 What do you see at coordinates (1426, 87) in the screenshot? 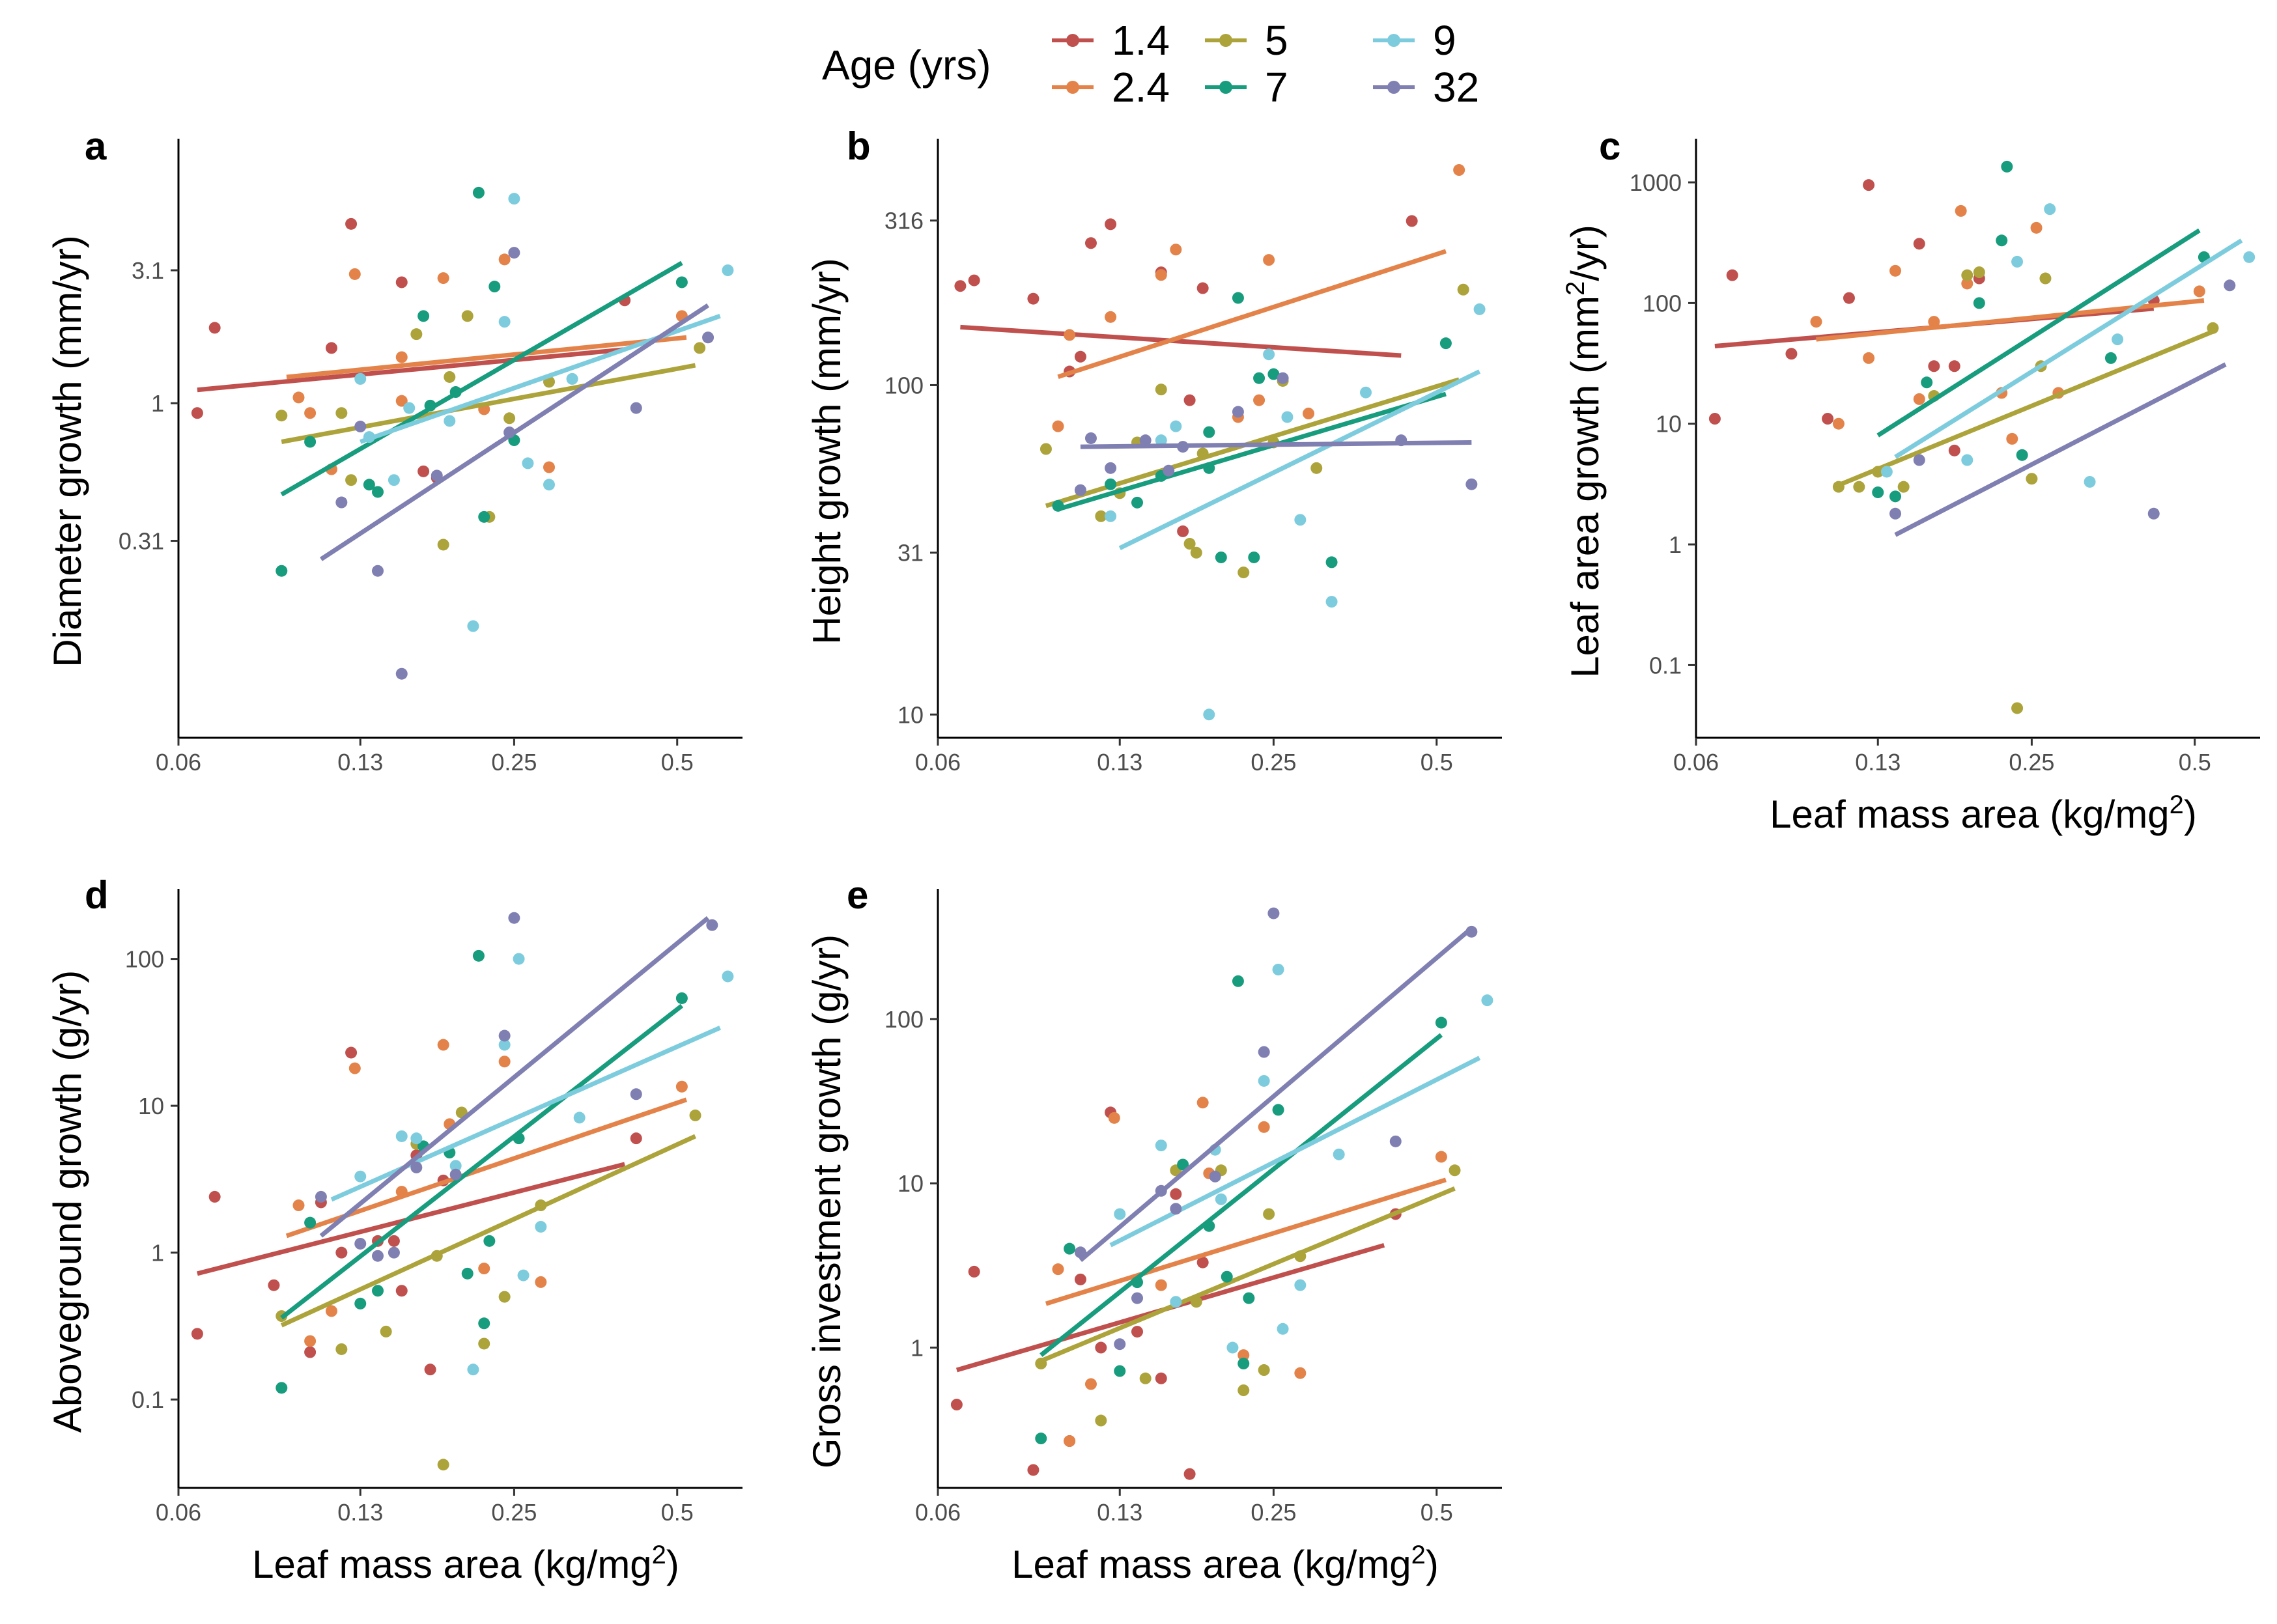
I see `legend-item-32: 32` at bounding box center [1426, 87].